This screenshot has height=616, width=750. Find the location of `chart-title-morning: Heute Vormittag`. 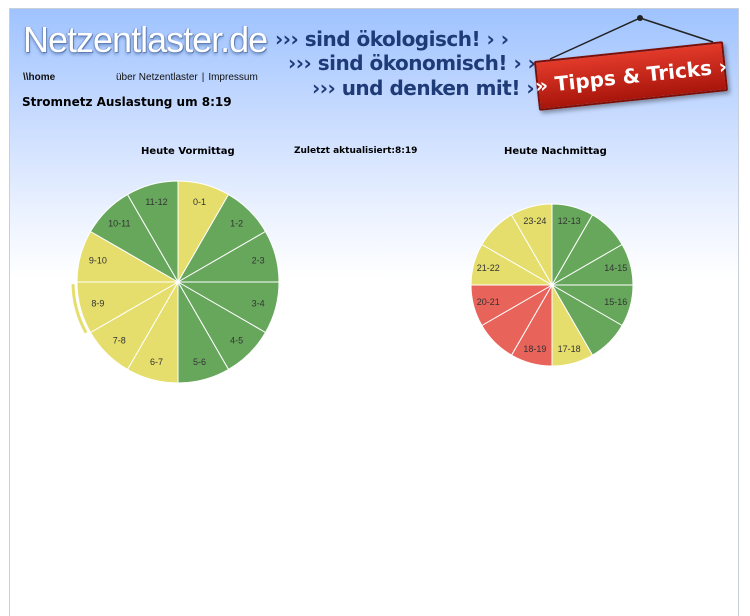

chart-title-morning: Heute Vormittag is located at coordinates (188, 151).